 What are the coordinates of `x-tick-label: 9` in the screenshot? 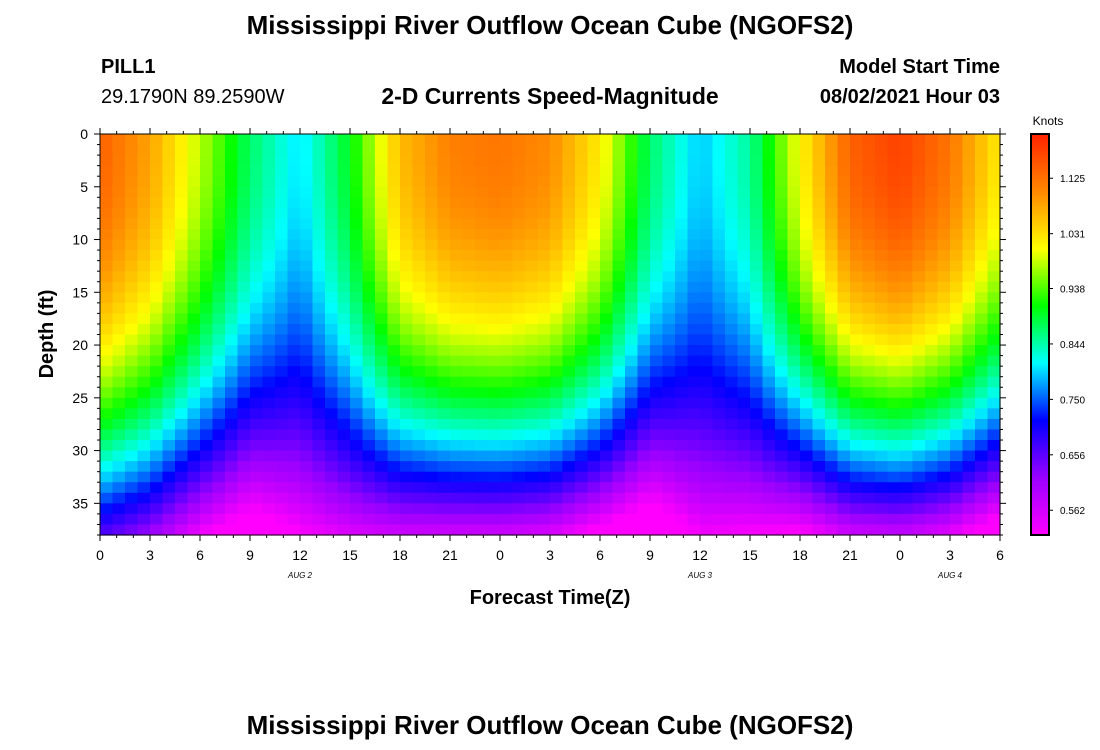 It's located at (650, 555).